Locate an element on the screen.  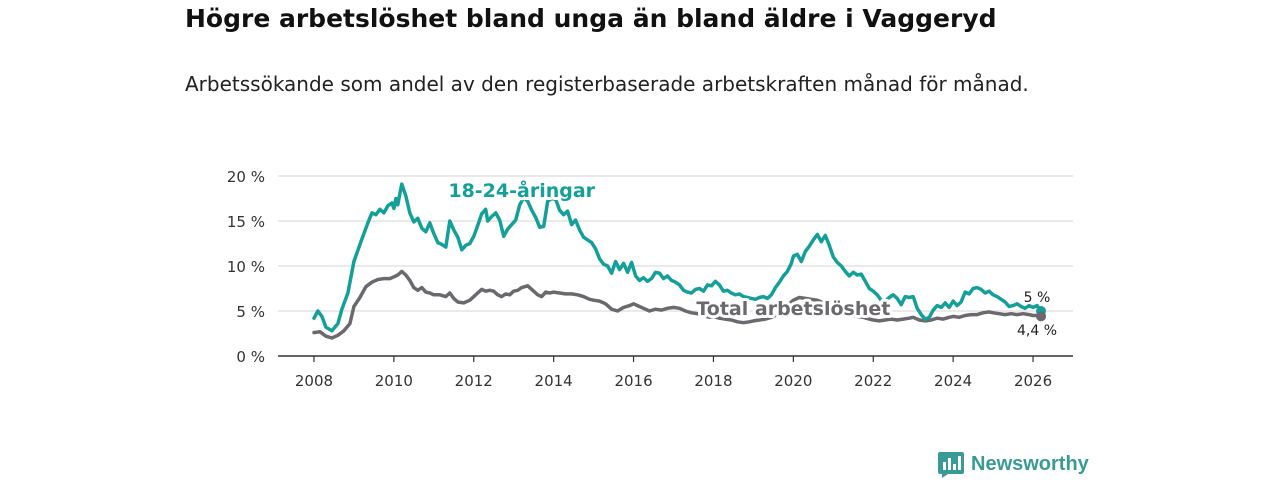
y-tick-label: 0 % is located at coordinates (250, 357).